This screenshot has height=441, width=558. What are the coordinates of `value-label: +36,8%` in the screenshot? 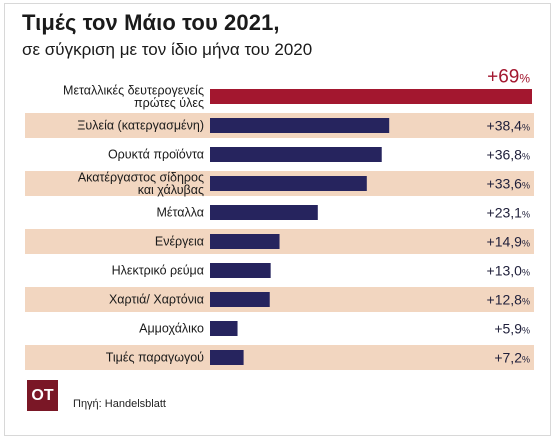 It's located at (508, 155).